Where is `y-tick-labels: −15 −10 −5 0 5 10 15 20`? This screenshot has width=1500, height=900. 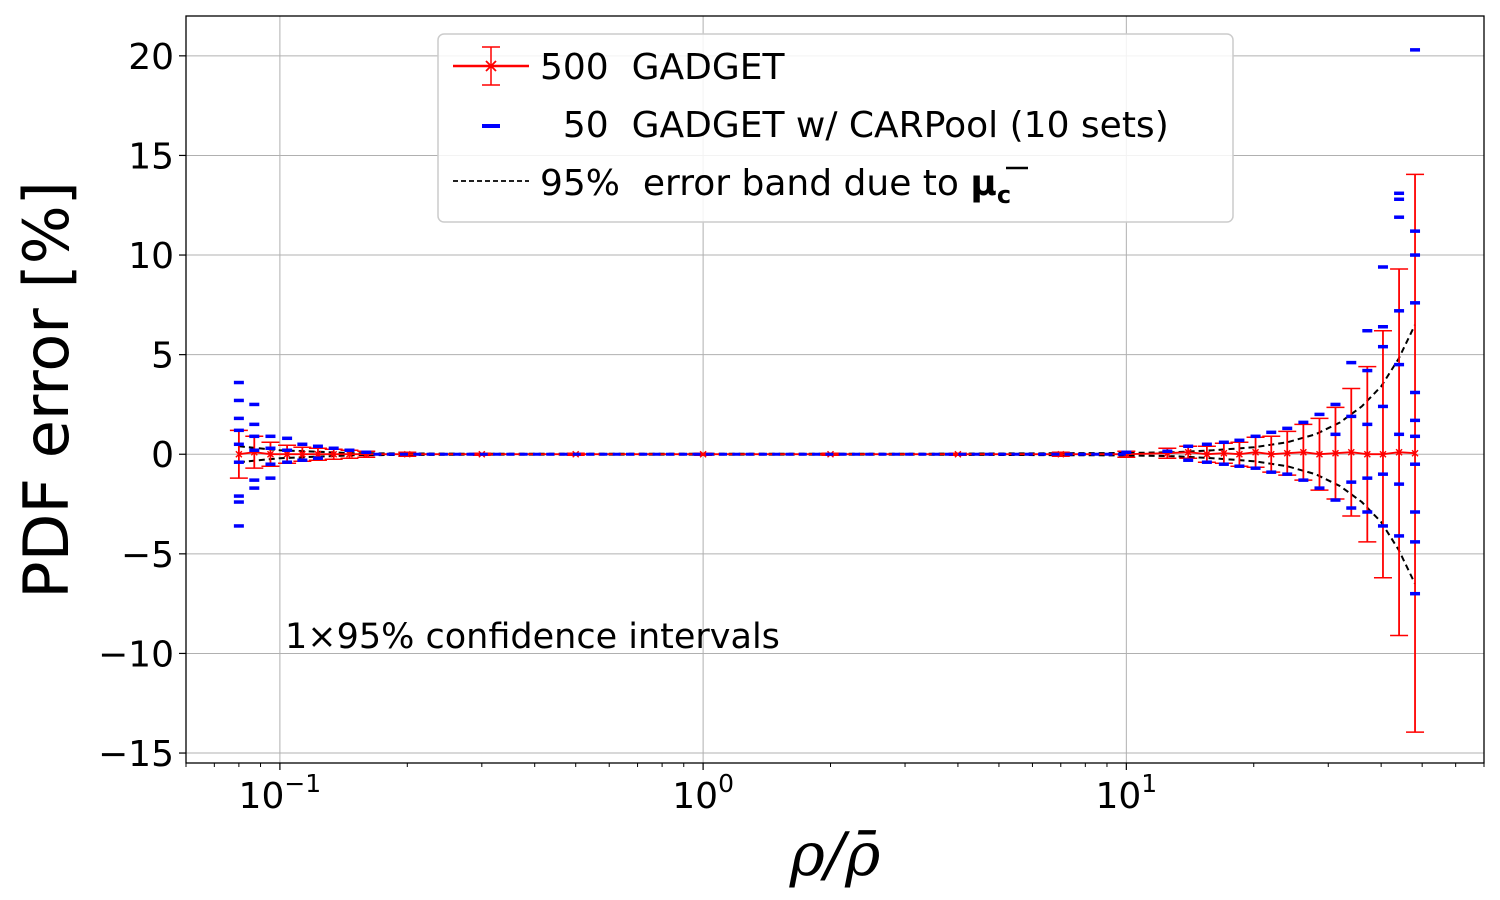
y-tick-labels: −15 −10 −5 0 5 10 15 20 is located at coordinates (136, 406).